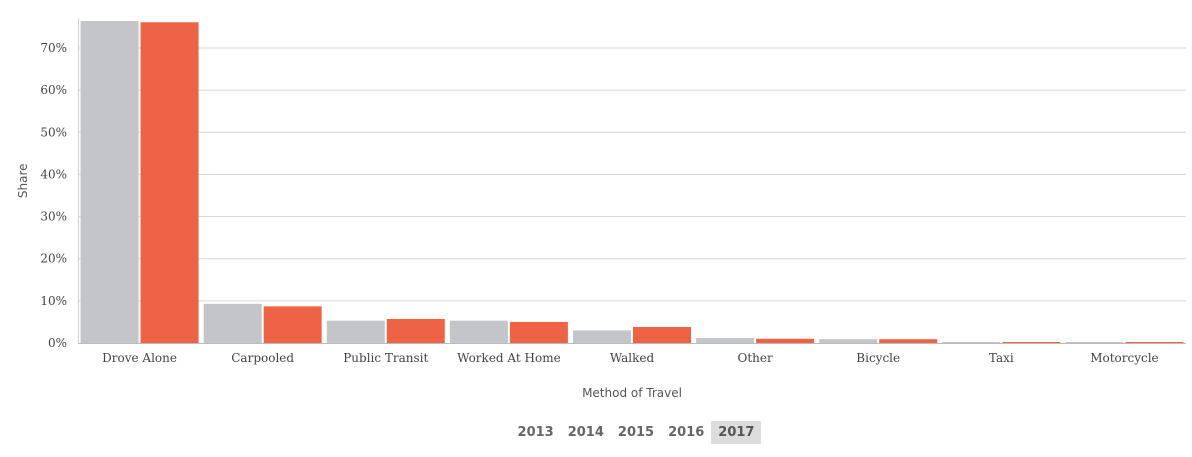 Image resolution: width=1192 pixels, height=457 pixels. What do you see at coordinates (53, 301) in the screenshot?
I see `y-tick-label: 10%` at bounding box center [53, 301].